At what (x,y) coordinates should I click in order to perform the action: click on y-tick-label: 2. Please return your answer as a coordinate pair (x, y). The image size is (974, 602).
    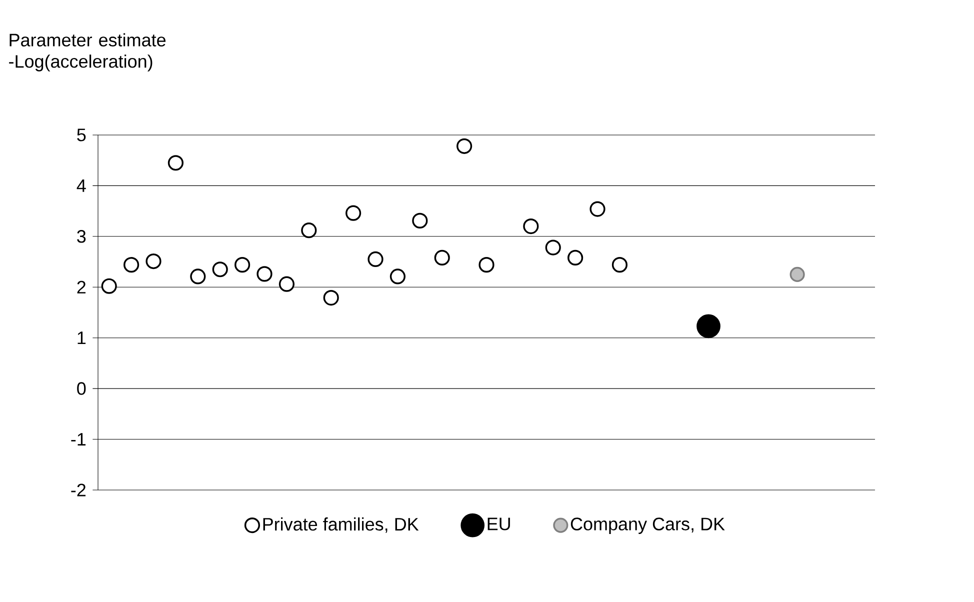
    Looking at the image, I should click on (81, 287).